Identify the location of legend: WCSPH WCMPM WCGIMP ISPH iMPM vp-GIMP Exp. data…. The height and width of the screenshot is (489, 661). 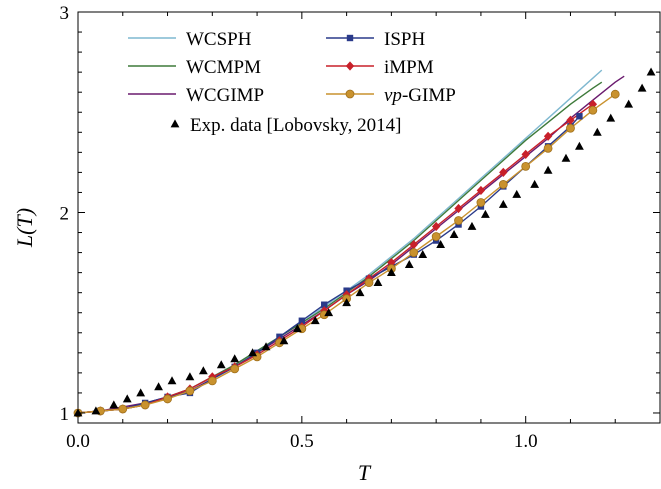
(292, 82).